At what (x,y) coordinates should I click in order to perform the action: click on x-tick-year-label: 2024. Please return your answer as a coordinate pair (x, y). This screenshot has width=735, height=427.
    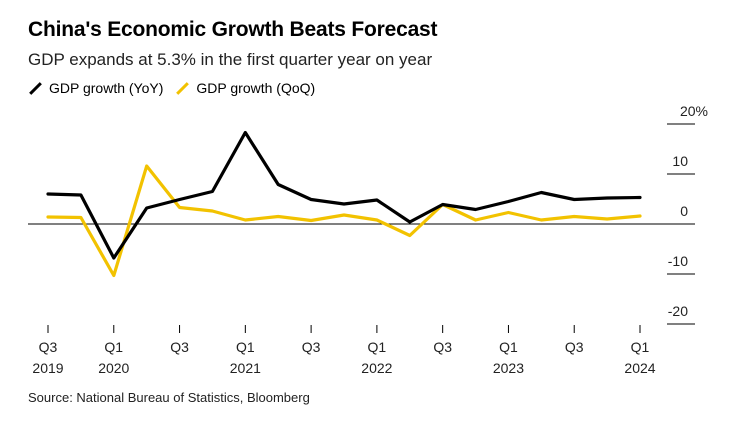
    Looking at the image, I should click on (639, 368).